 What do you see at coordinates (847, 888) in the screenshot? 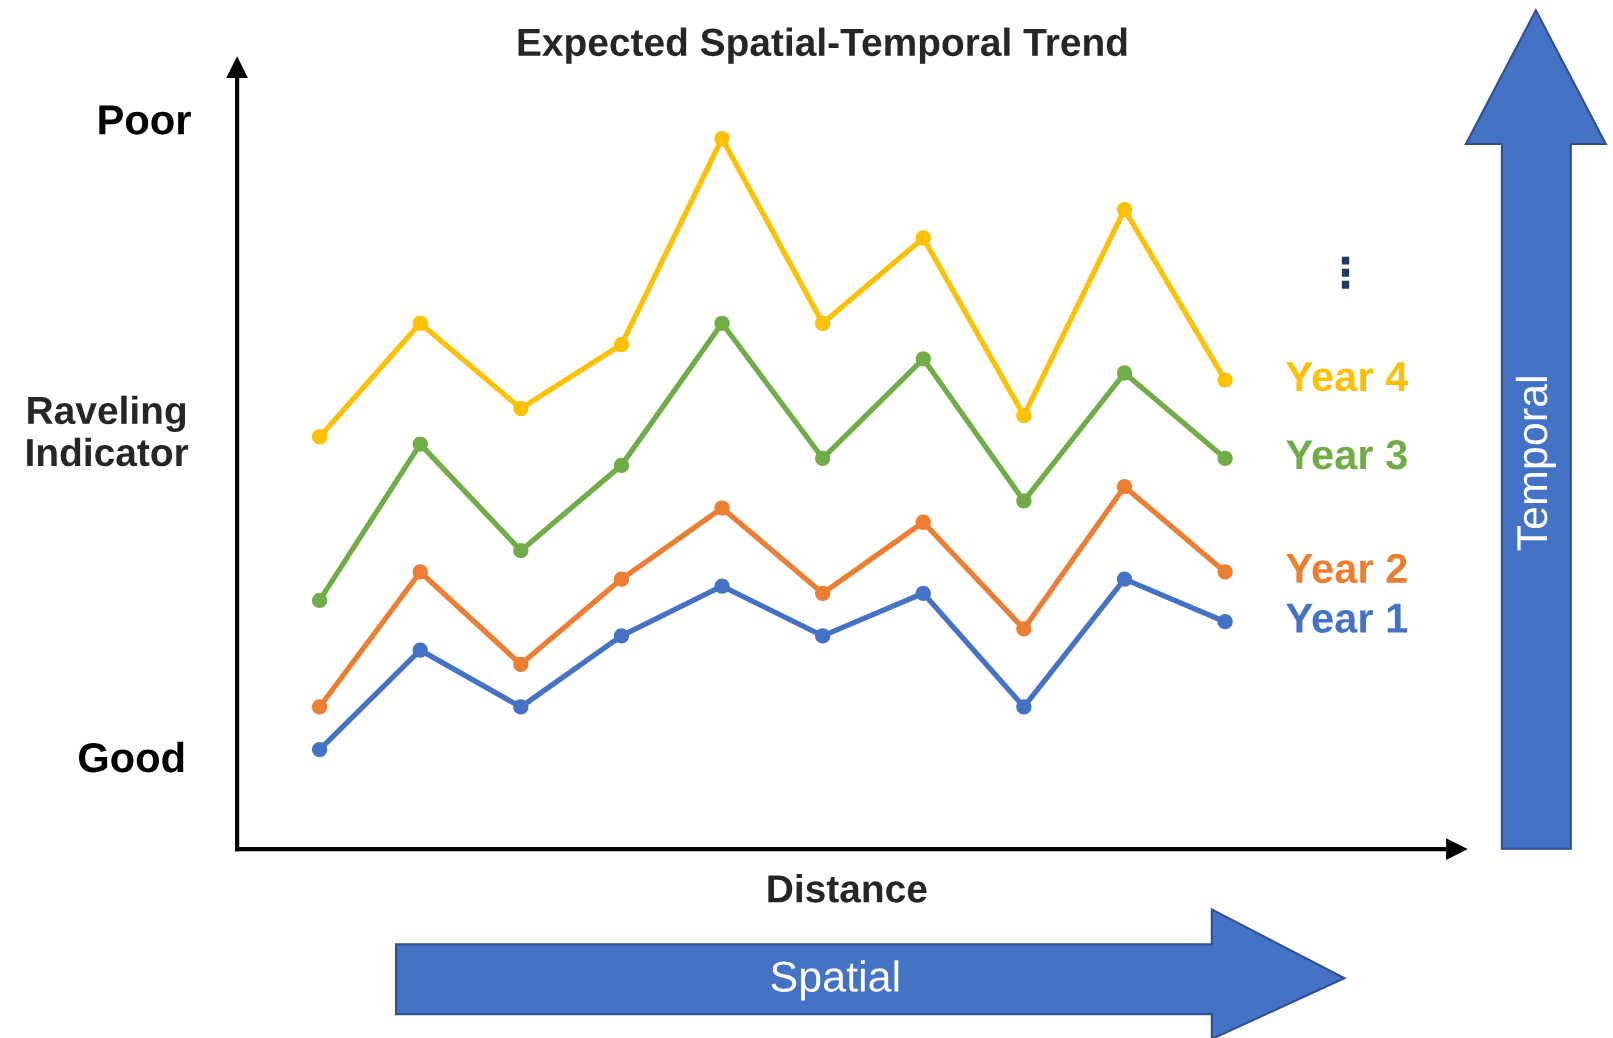
I see `x-axis-title: Distance` at bounding box center [847, 888].